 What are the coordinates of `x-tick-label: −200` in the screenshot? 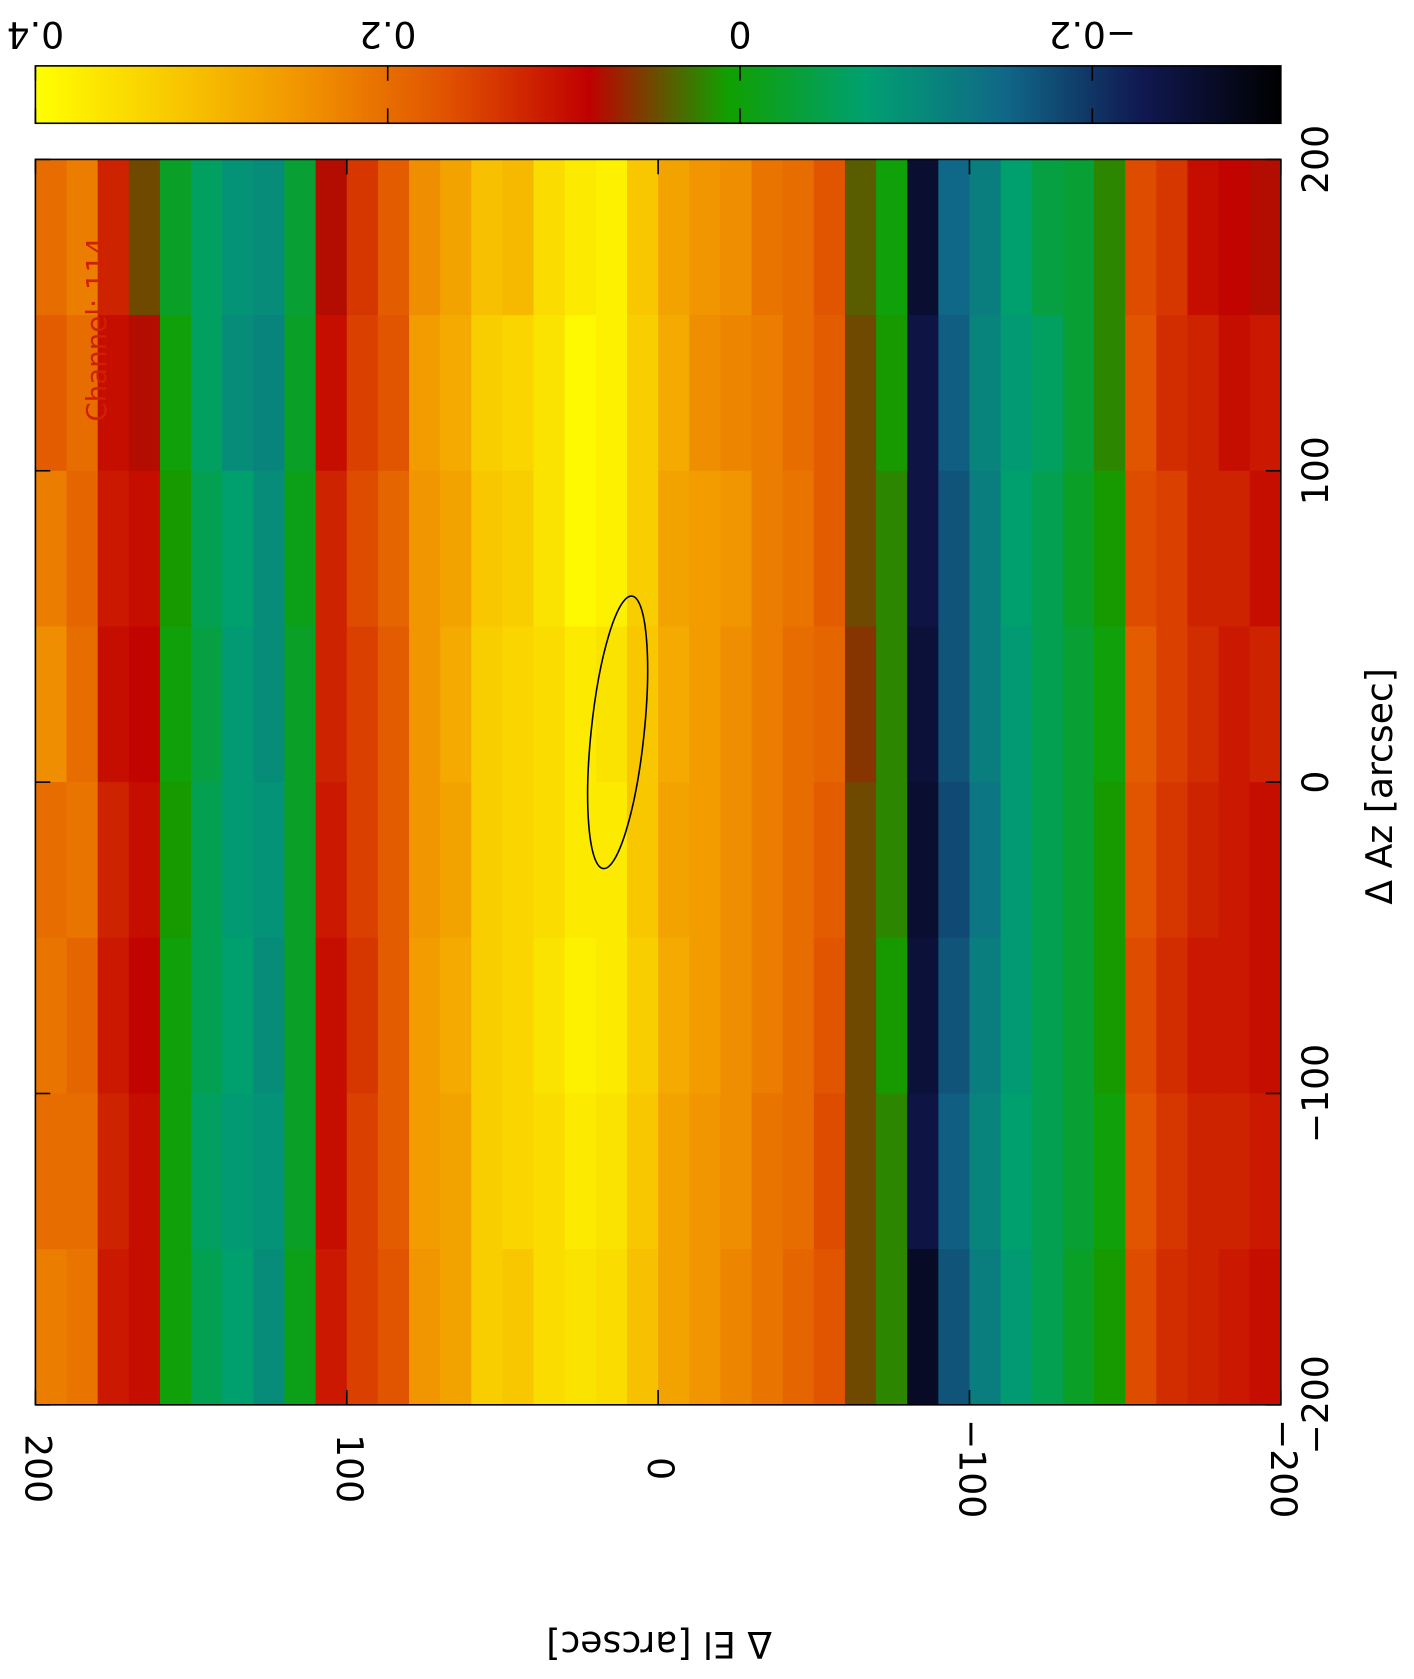 It's located at (1283, 1468).